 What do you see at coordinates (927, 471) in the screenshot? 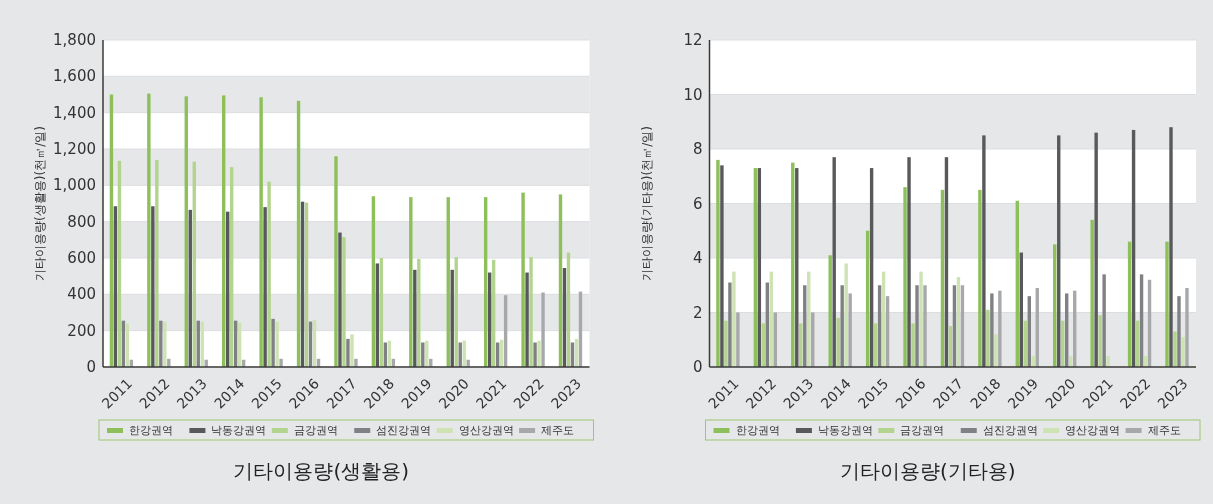
I see `text: 기타이용량(기타용)` at bounding box center [927, 471].